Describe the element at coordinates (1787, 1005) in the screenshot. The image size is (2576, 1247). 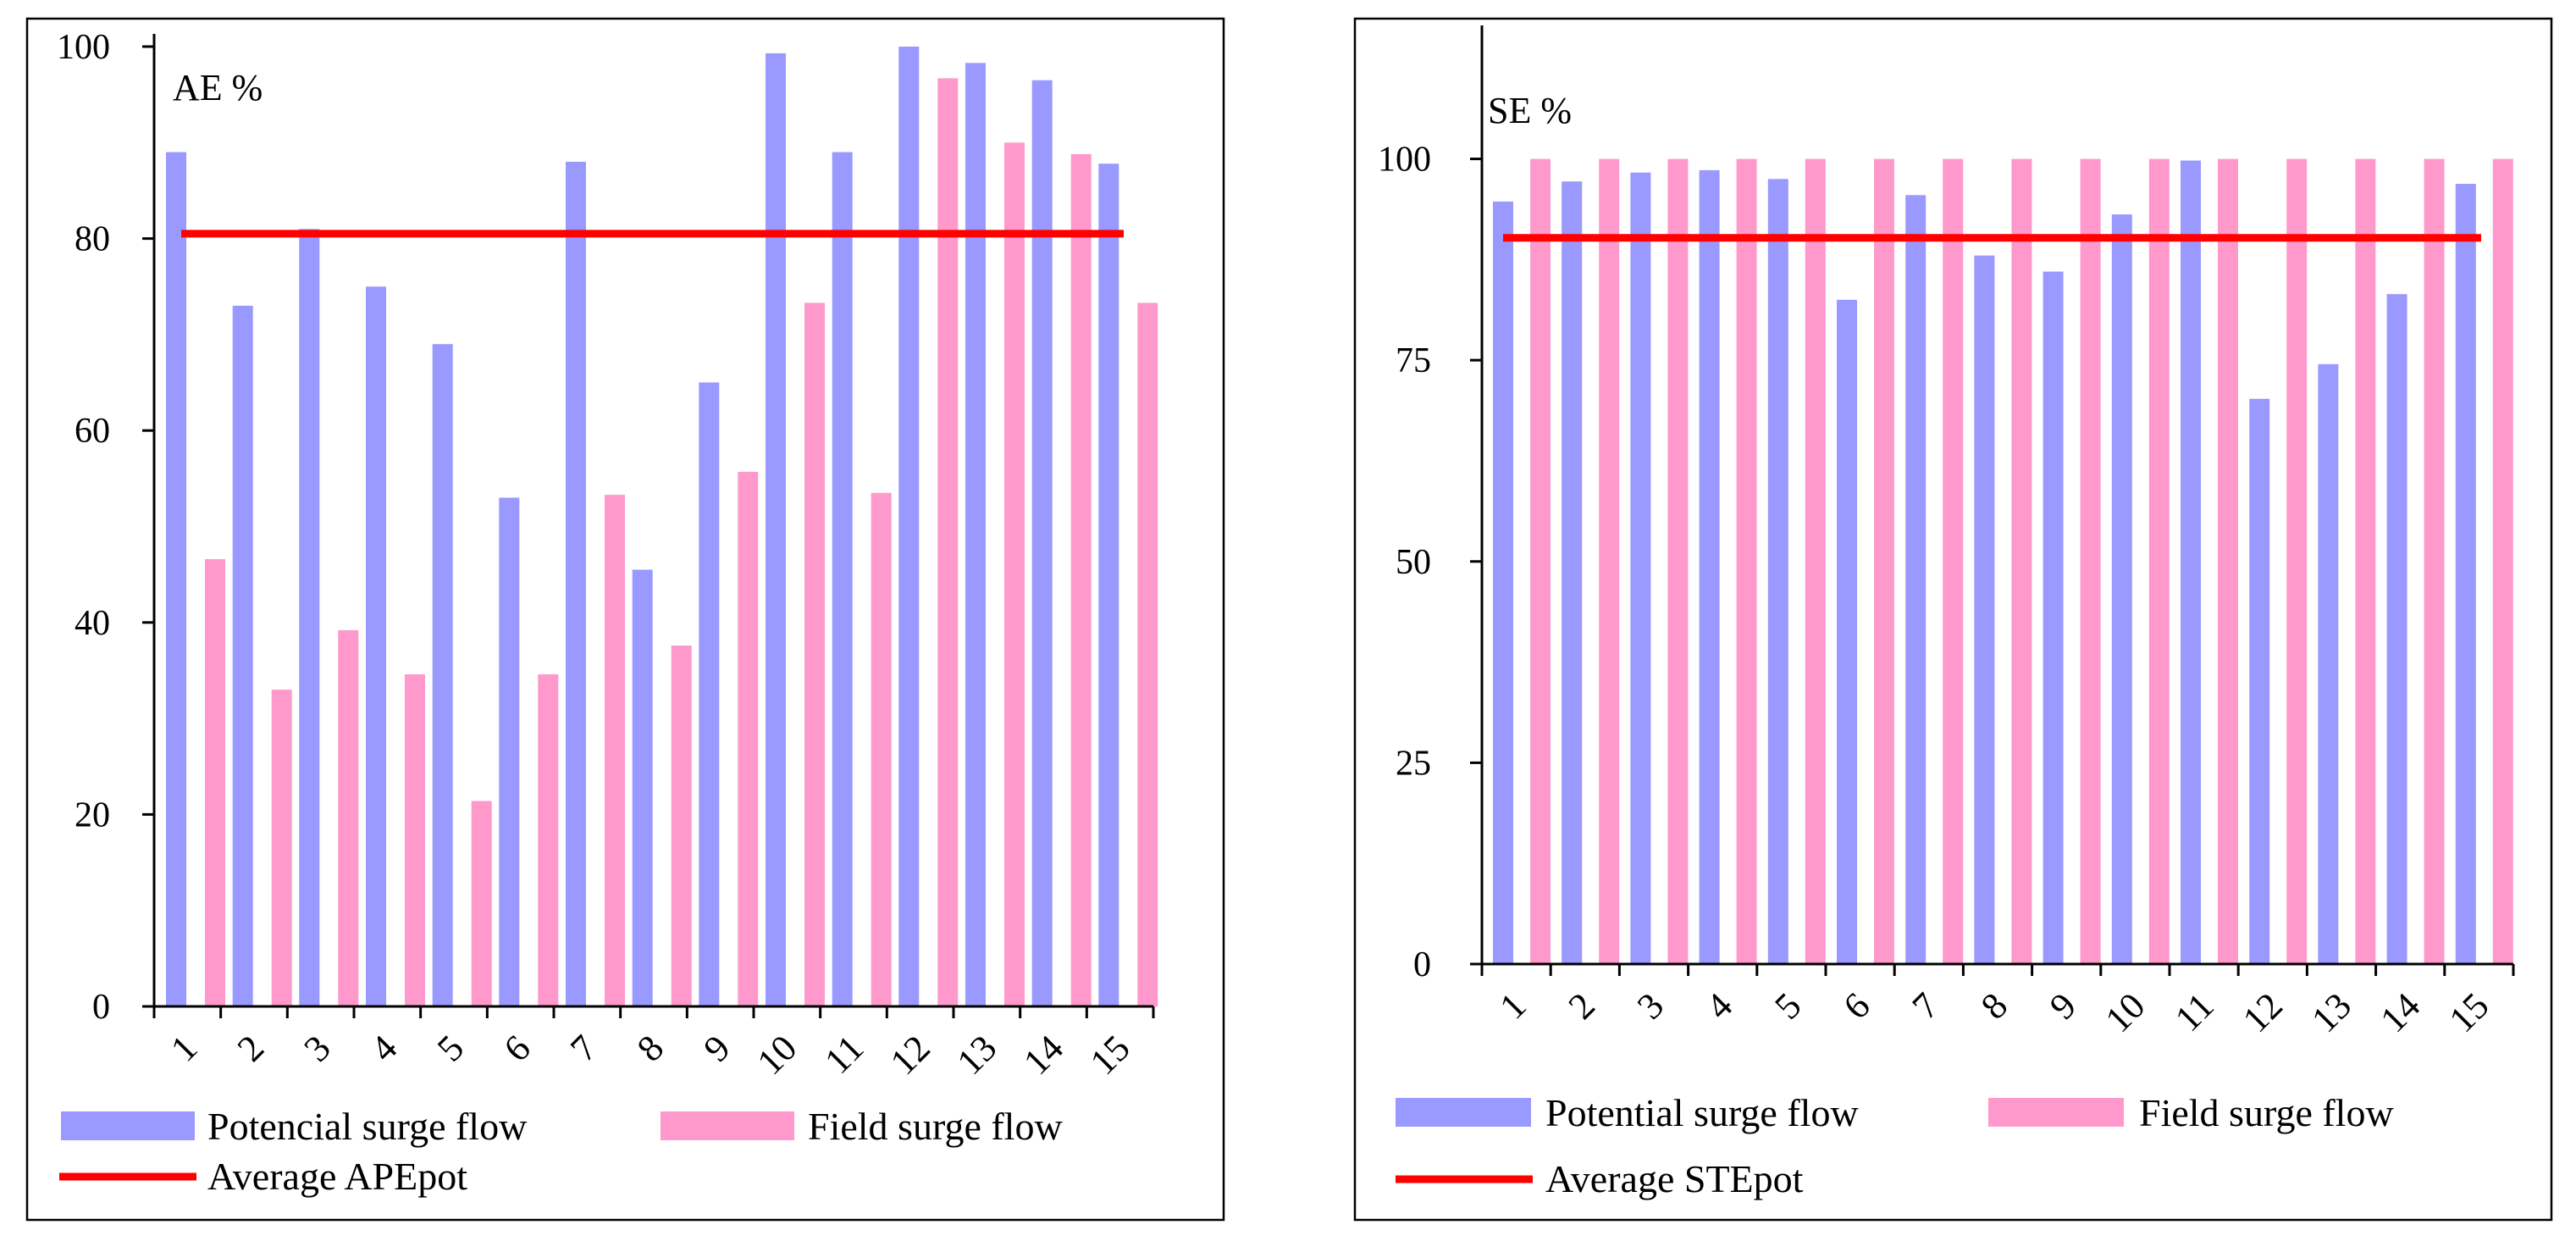
I see `x-tick-label: 5` at that location.